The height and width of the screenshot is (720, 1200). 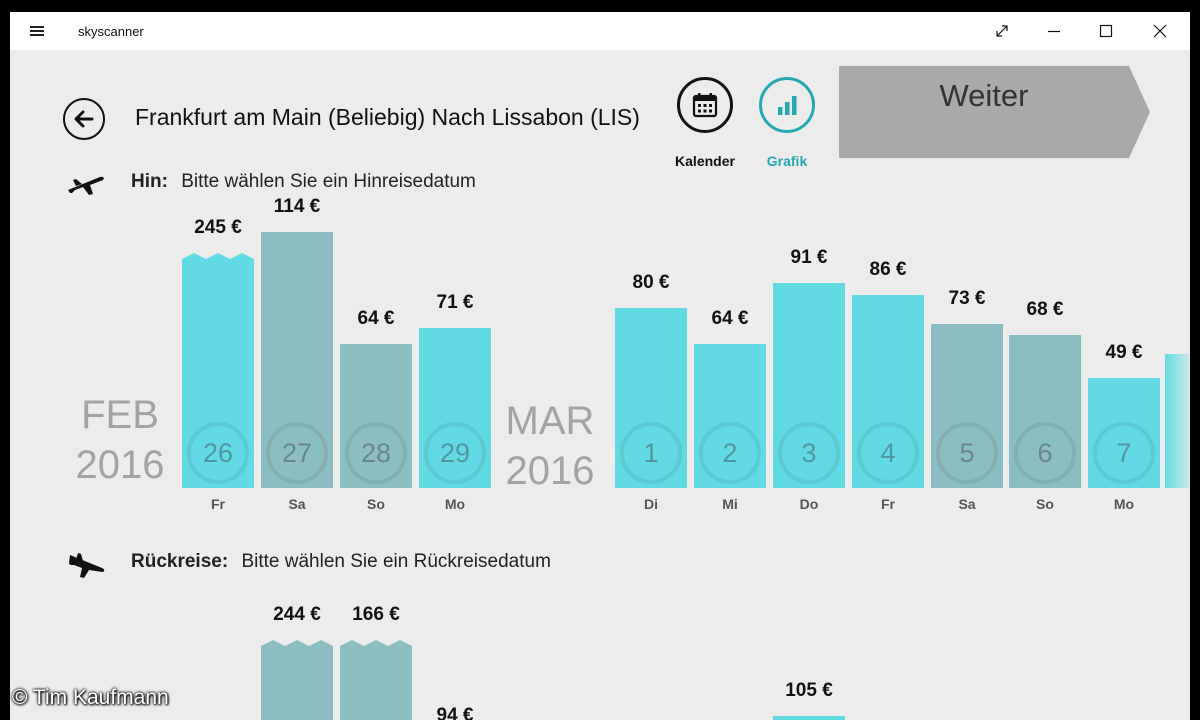 I want to click on bar-chart-icon, so click(x=787, y=105).